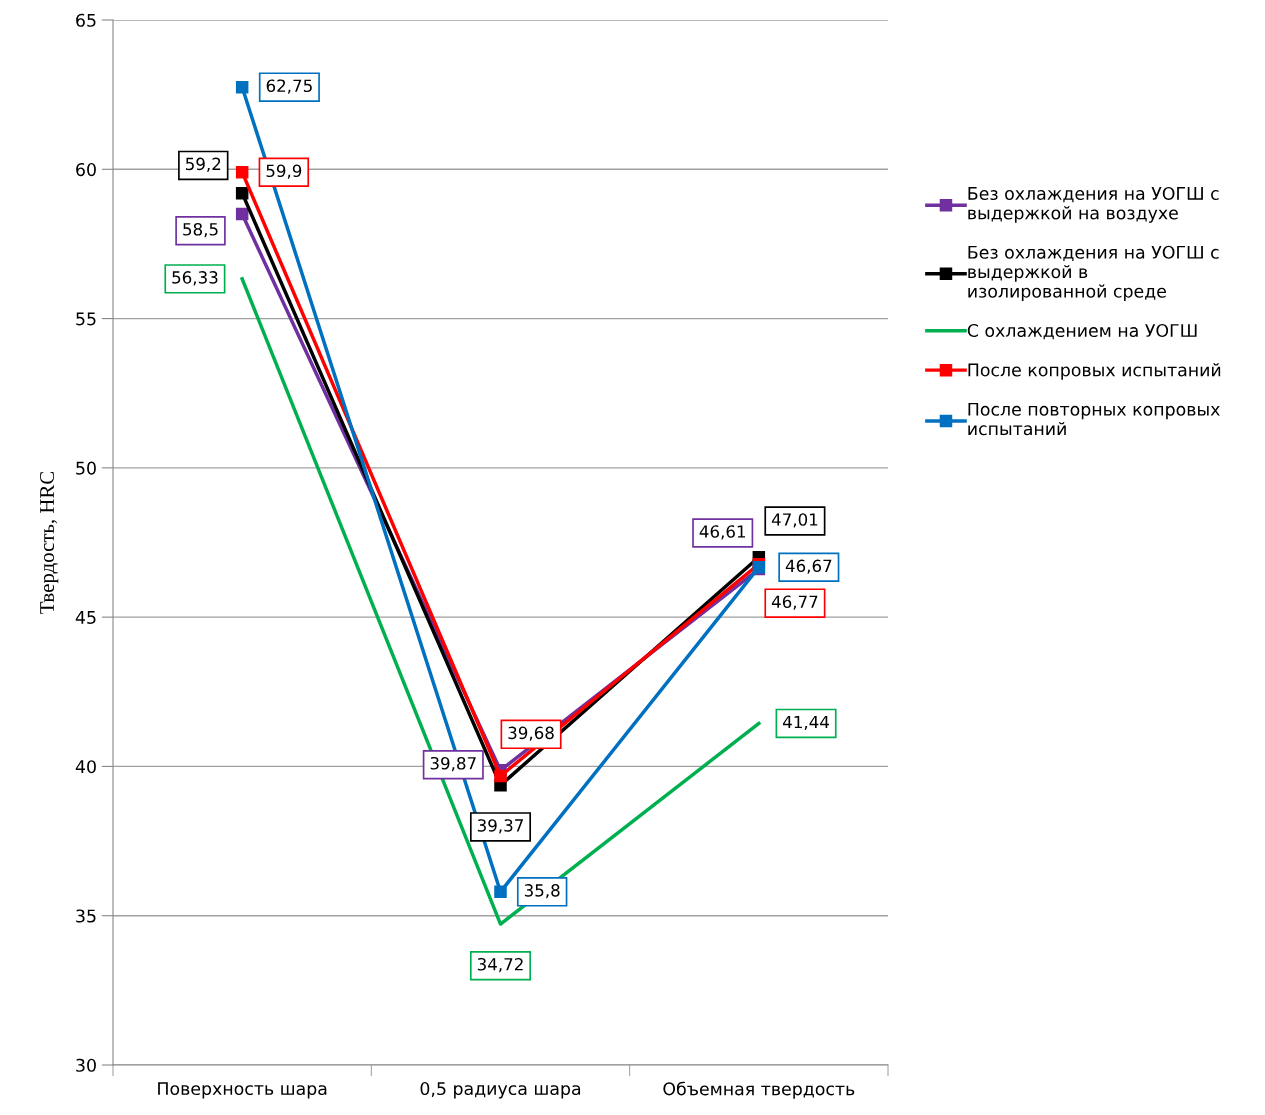  What do you see at coordinates (85, 617) in the screenshot?
I see `y-tick-label: 45` at bounding box center [85, 617].